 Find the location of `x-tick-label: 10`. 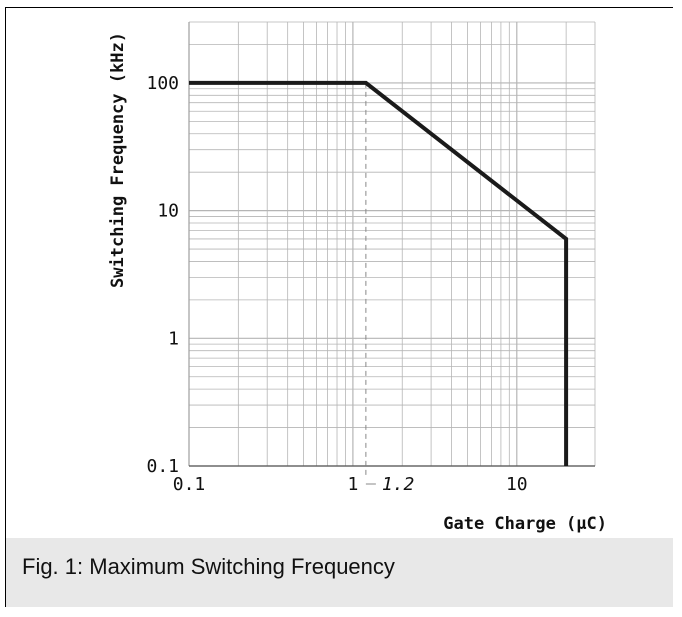

x-tick-label: 10 is located at coordinates (517, 484).